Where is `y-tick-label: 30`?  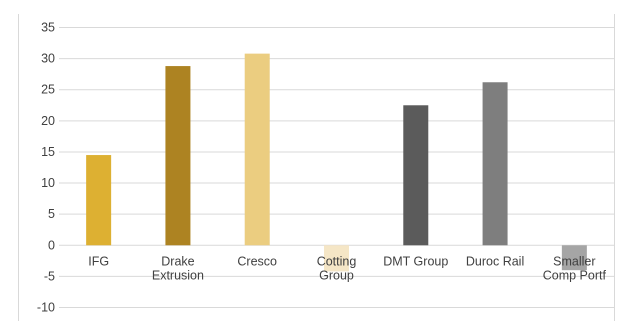 y-tick-label: 30 is located at coordinates (48, 59).